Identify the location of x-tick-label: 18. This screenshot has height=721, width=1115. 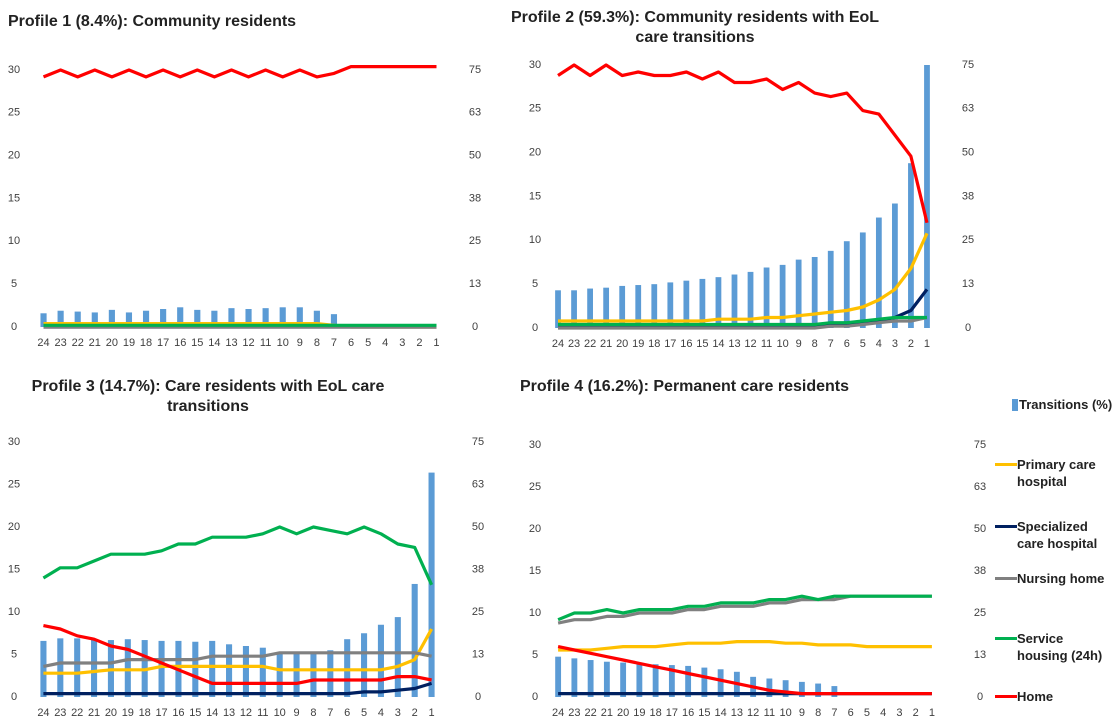
(656, 713).